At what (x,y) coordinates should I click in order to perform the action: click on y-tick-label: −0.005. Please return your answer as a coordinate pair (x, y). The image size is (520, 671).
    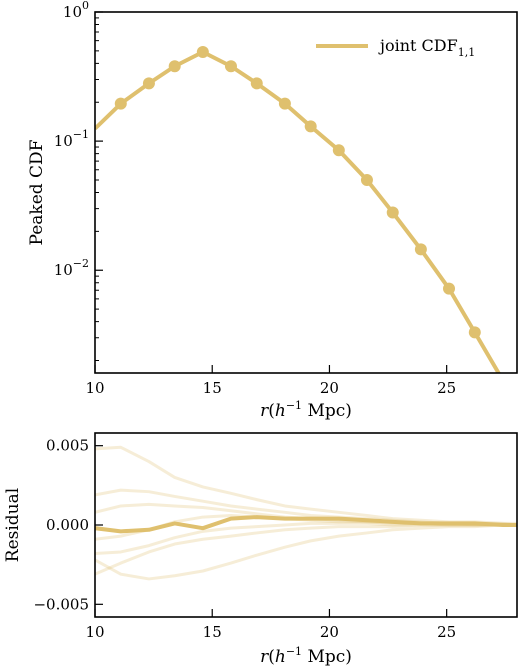
    Looking at the image, I should click on (61, 604).